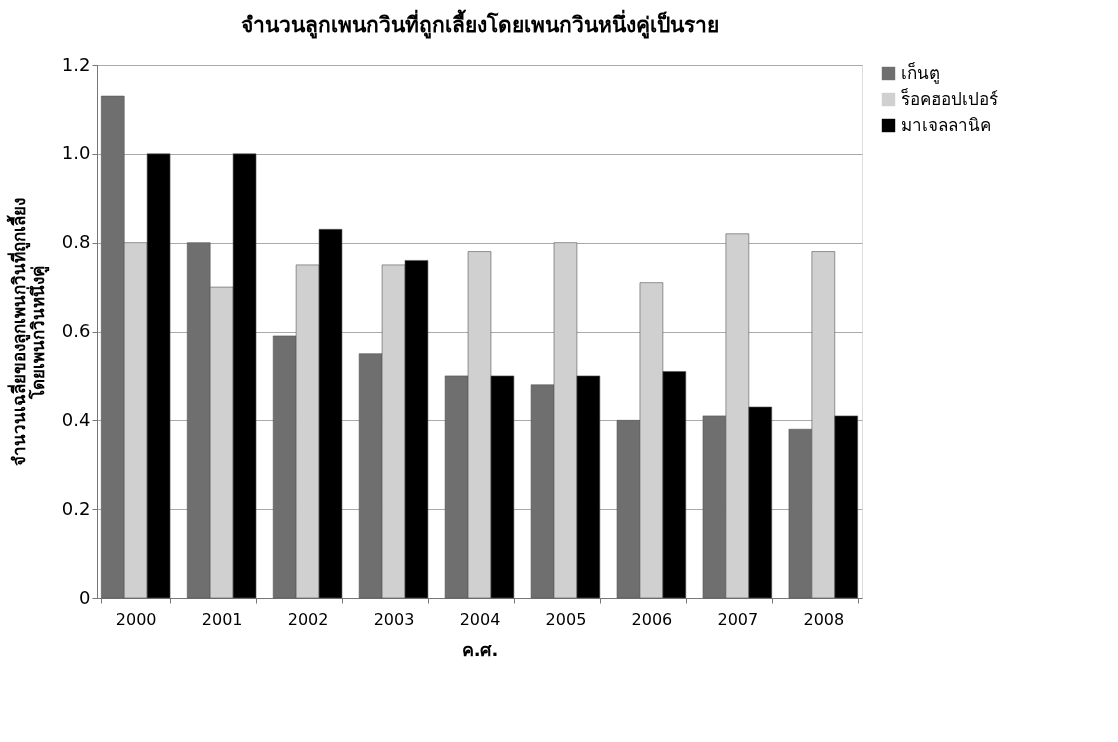  What do you see at coordinates (76, 153) in the screenshot?
I see `y-tick-label: 1.0` at bounding box center [76, 153].